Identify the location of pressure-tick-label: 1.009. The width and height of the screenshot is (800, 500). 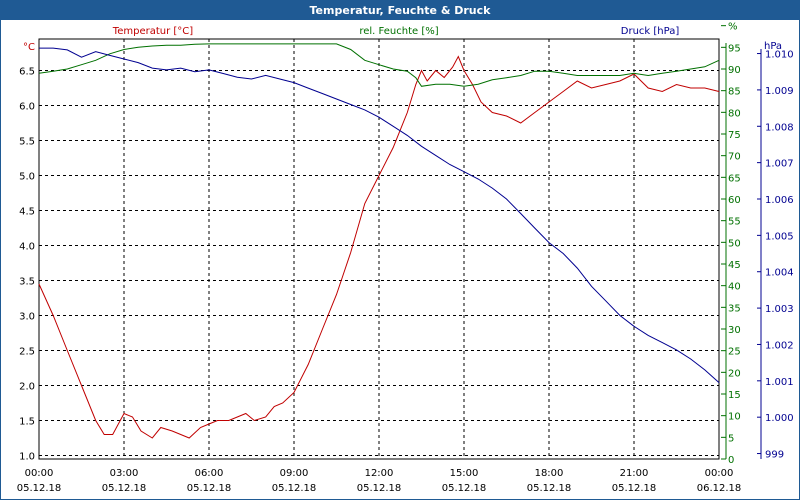
(779, 91).